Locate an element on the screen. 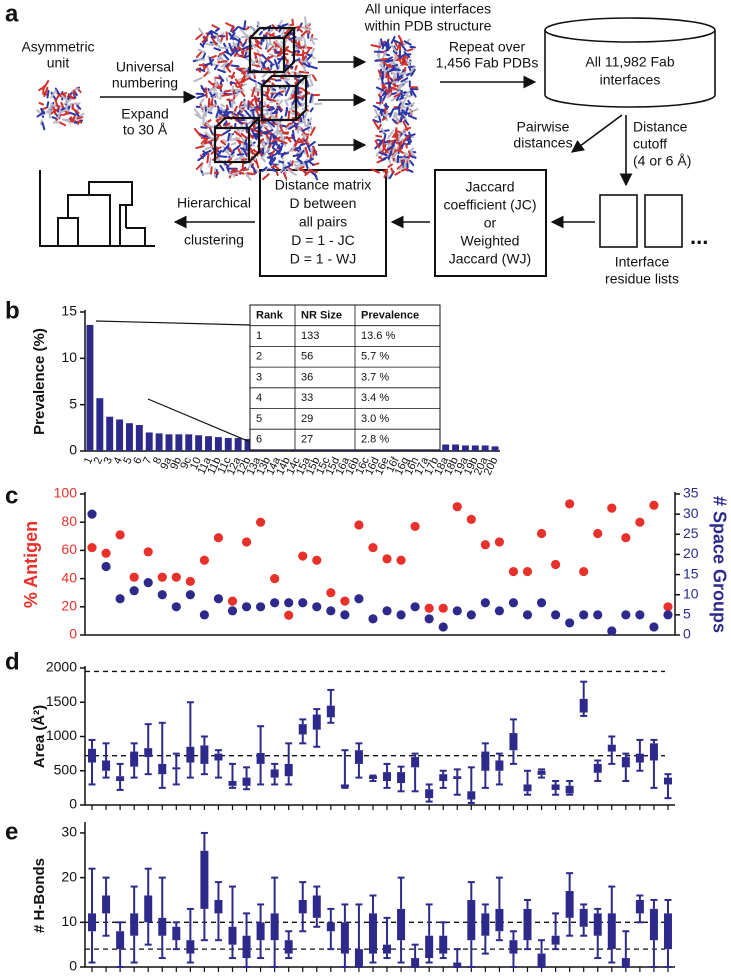  table-cell: 27 is located at coordinates (307, 439).